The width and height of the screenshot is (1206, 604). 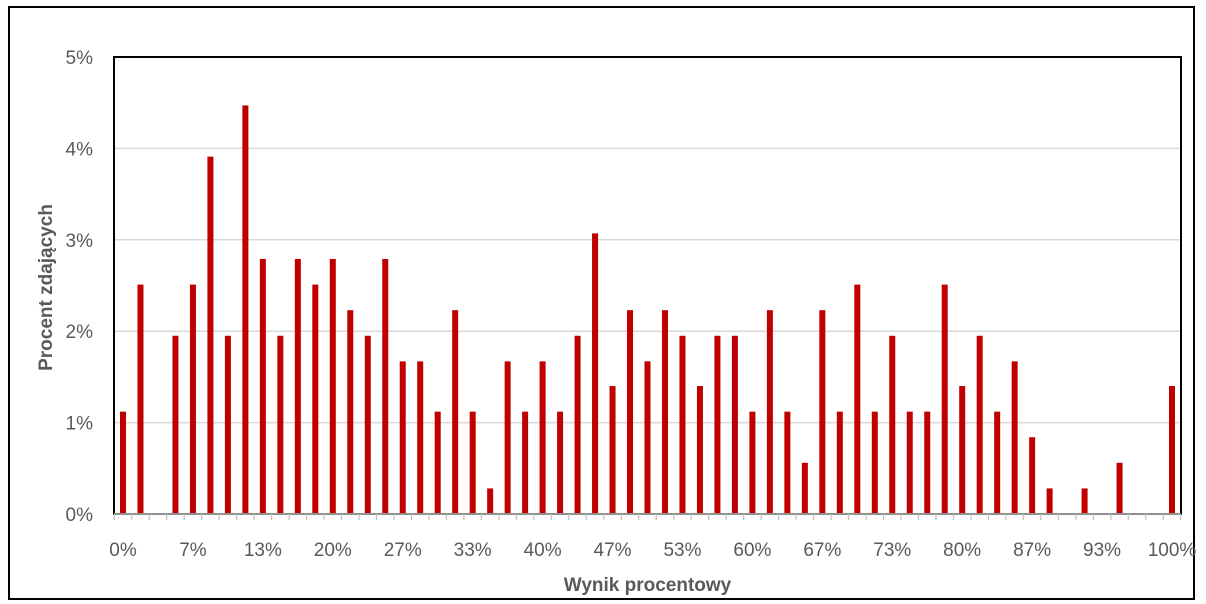 What do you see at coordinates (80, 332) in the screenshot?
I see `y-tick-label: 2%` at bounding box center [80, 332].